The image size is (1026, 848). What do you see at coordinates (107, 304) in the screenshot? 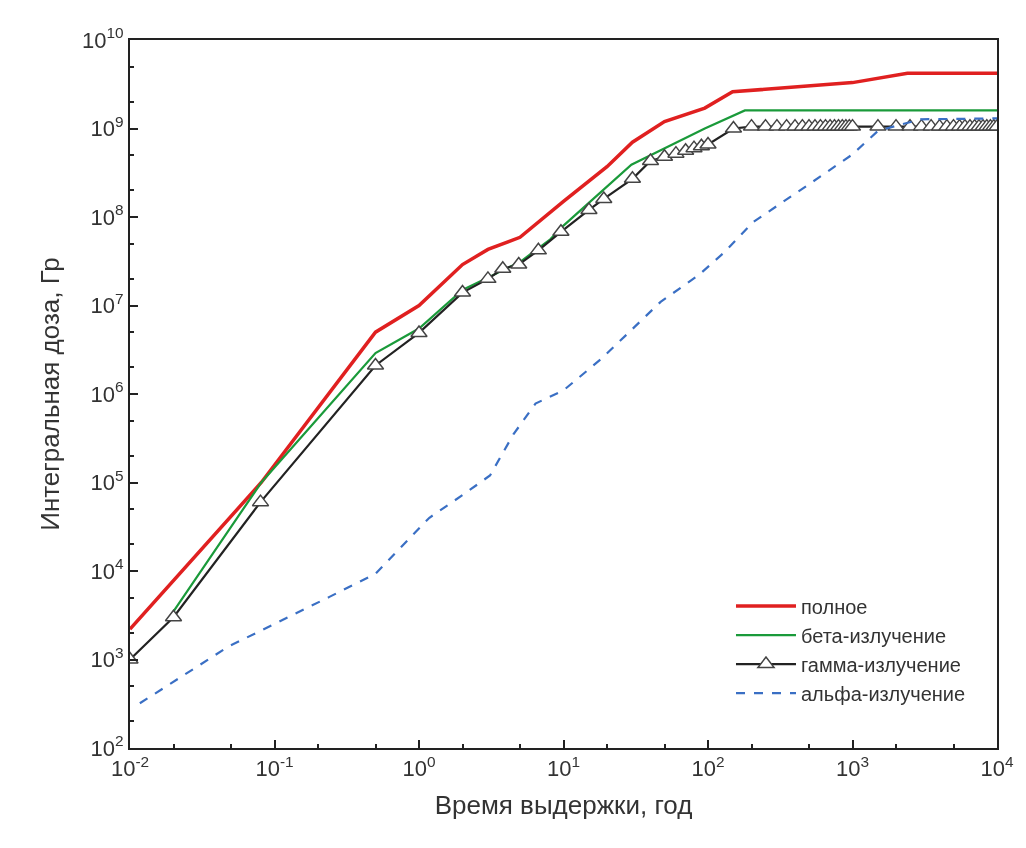
I see `y-tick-label: 10$^{7}$` at bounding box center [107, 304].